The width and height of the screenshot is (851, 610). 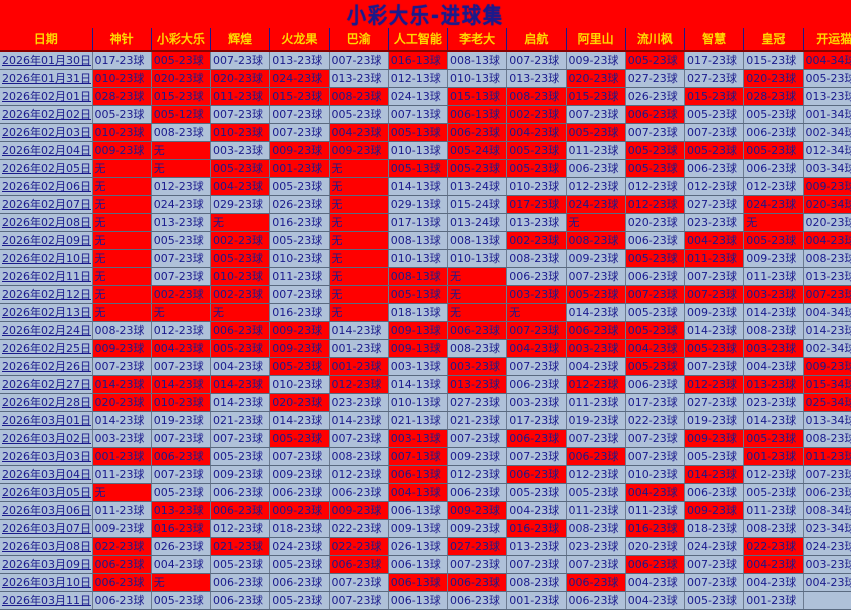 What do you see at coordinates (827, 168) in the screenshot?
I see `result-cell: 003-34球` at bounding box center [827, 168].